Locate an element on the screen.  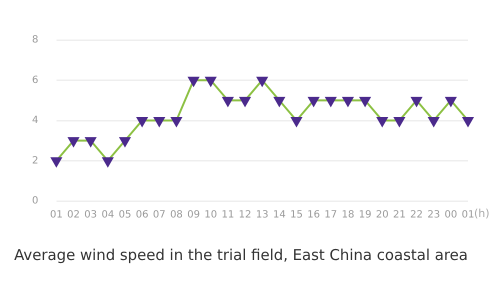
y-tick-label: 4 is located at coordinates (35, 120).